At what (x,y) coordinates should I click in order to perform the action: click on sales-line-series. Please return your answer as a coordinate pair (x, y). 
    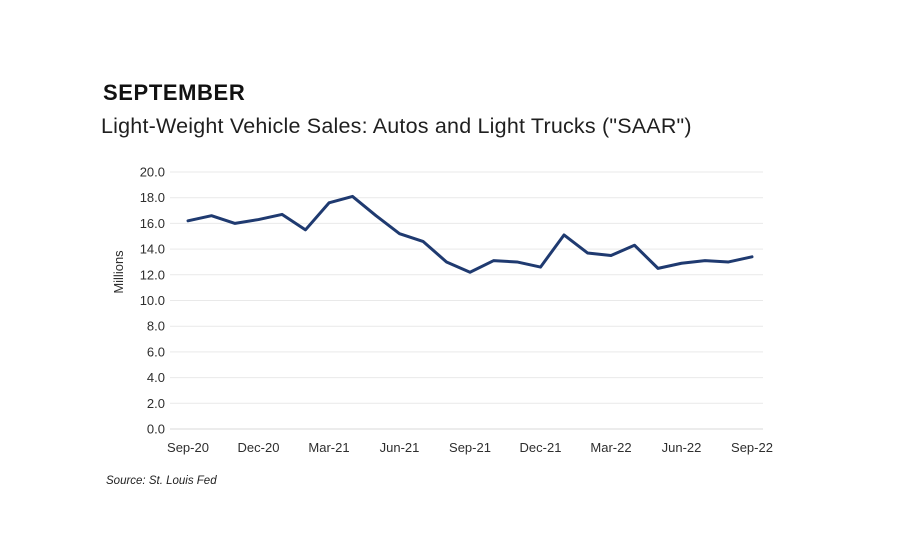
    Looking at the image, I should click on (470, 234).